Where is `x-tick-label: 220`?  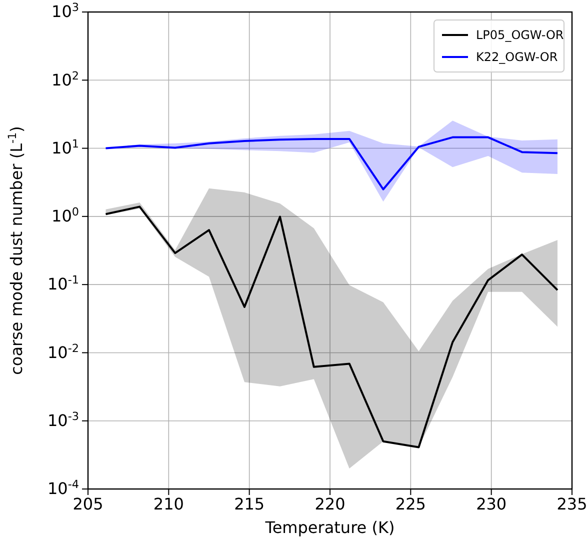
x-tick-label: 220 is located at coordinates (330, 504).